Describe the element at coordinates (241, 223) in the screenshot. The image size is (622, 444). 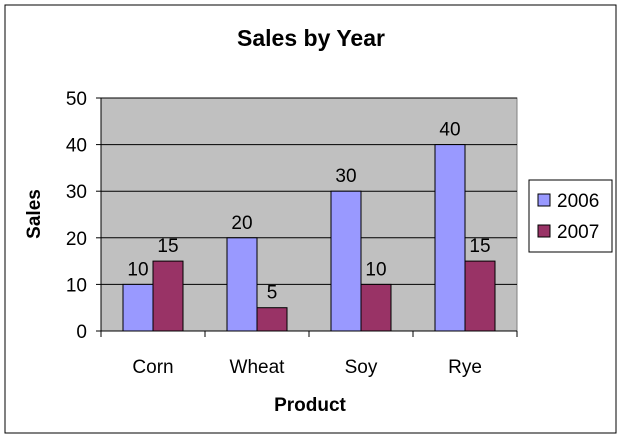
I see `data-label: 20` at that location.